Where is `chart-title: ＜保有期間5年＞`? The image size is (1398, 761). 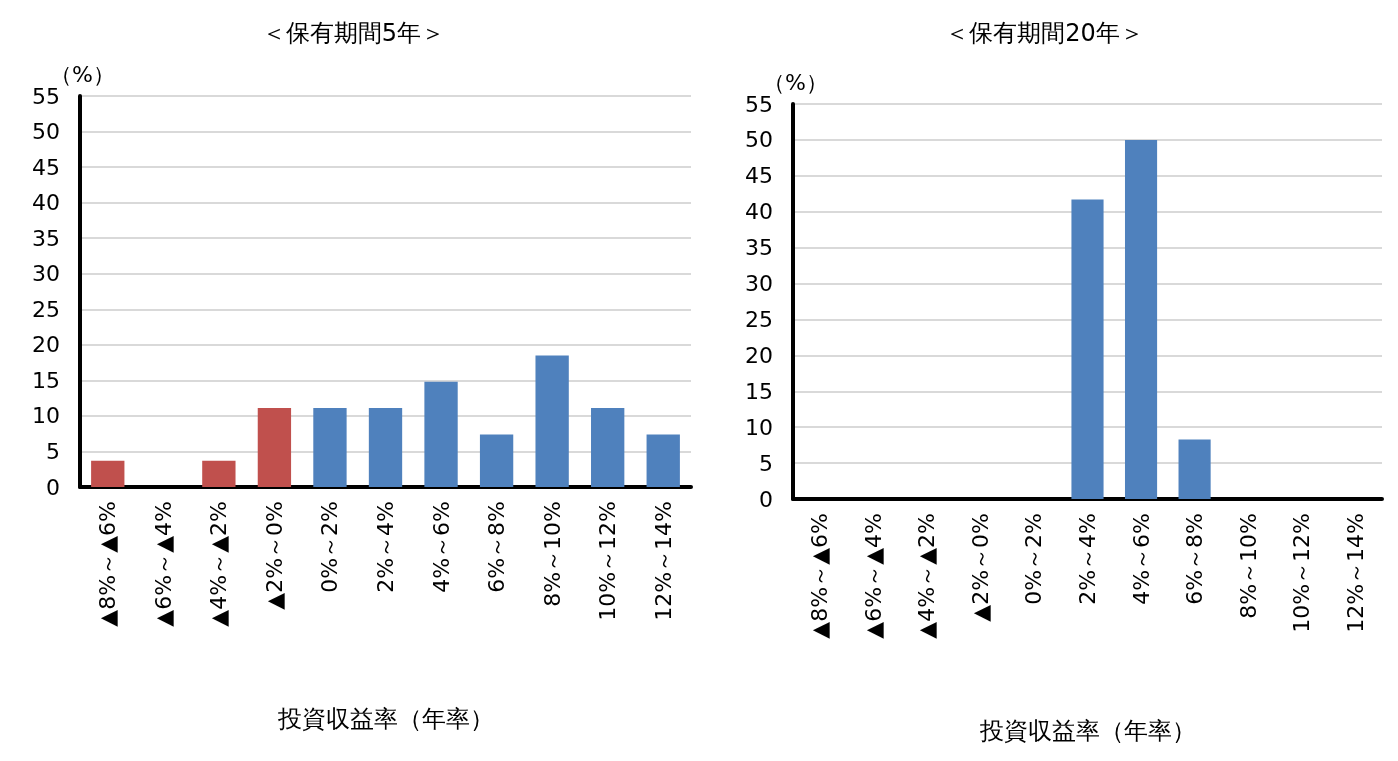 chart-title: ＜保有期間5年＞ is located at coordinates (353, 33).